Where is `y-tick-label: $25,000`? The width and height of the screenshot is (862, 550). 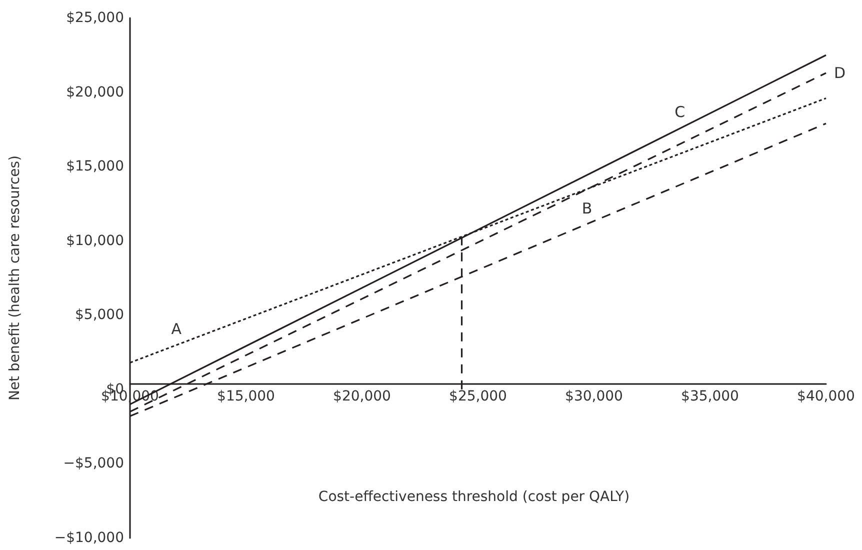
y-tick-label: $25,000 is located at coordinates (95, 18).